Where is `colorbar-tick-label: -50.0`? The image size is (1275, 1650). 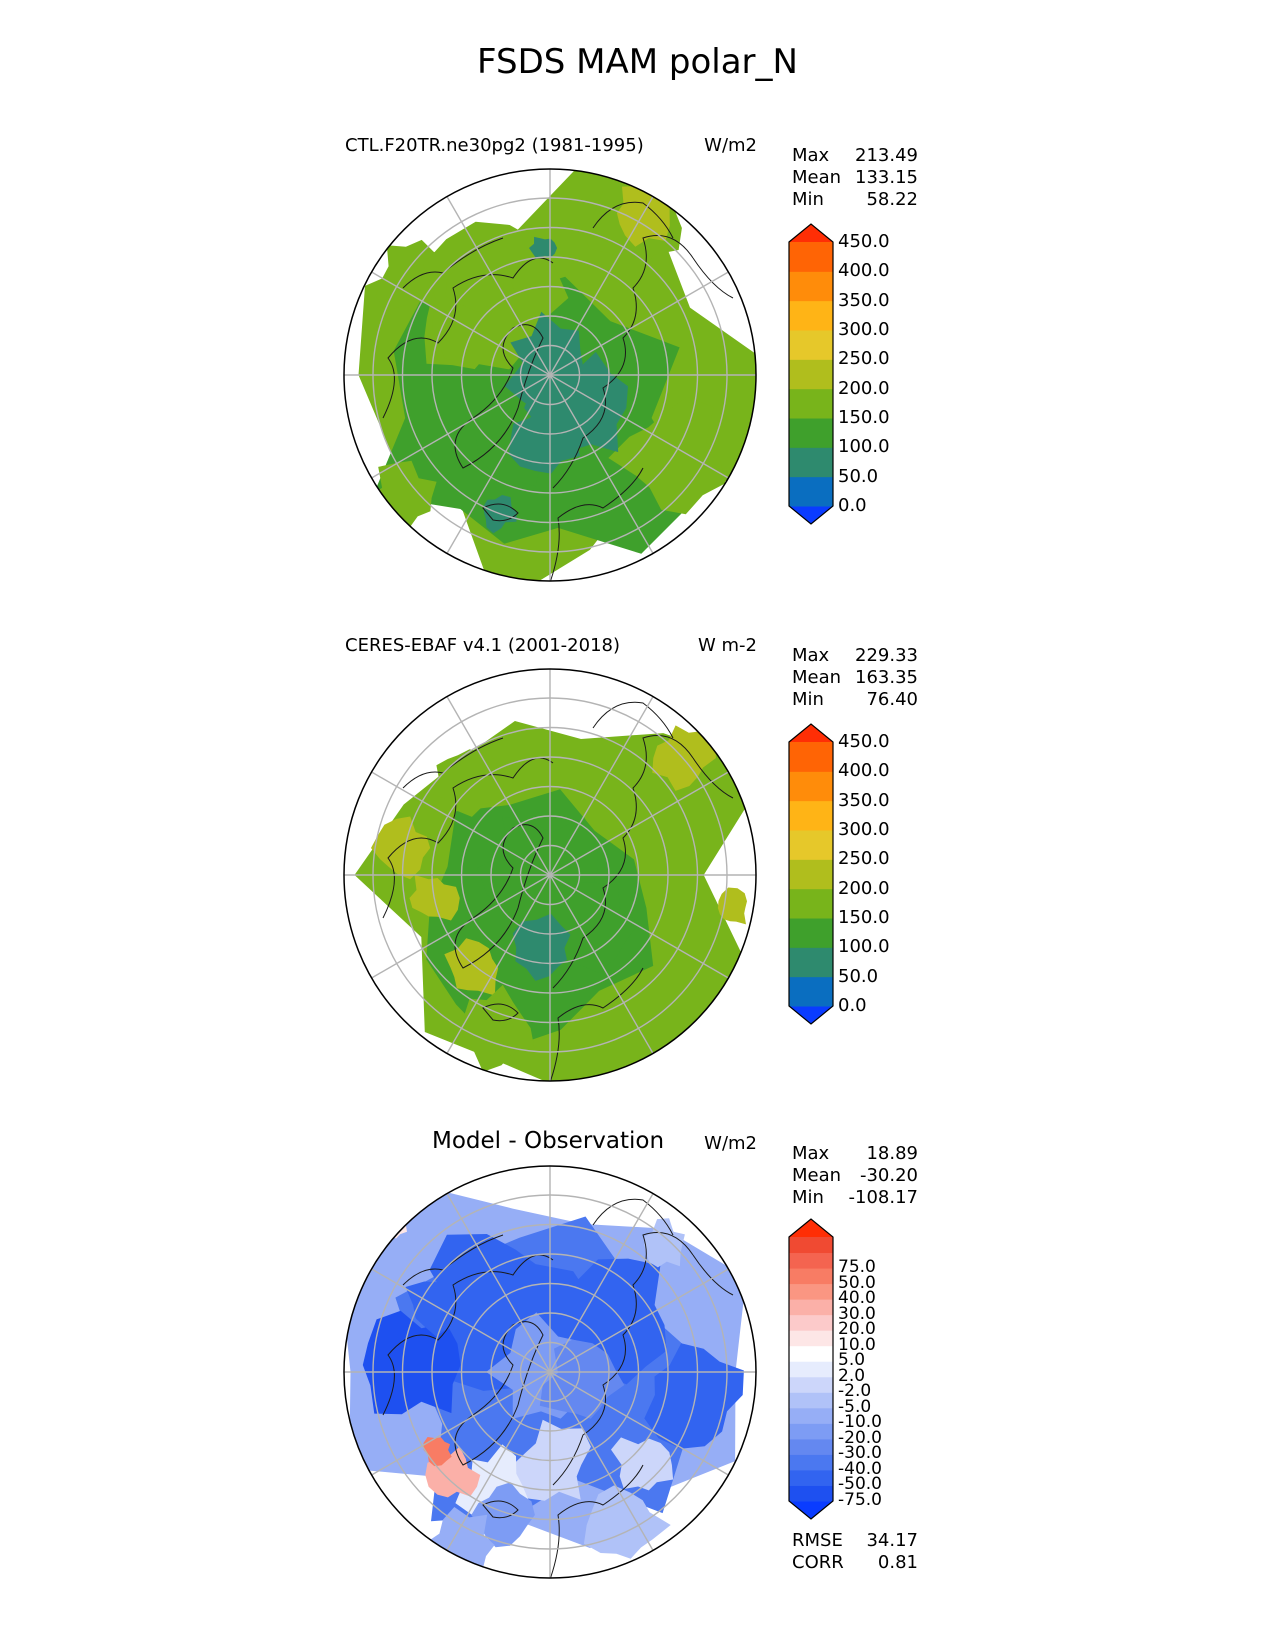
colorbar-tick-label: -50.0 is located at coordinates (860, 1484).